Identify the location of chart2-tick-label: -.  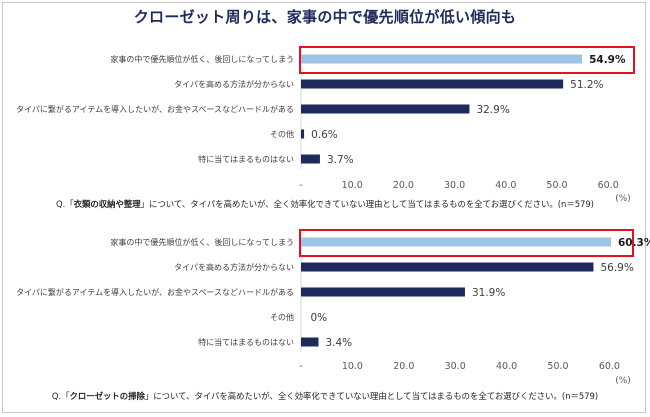
(300, 366).